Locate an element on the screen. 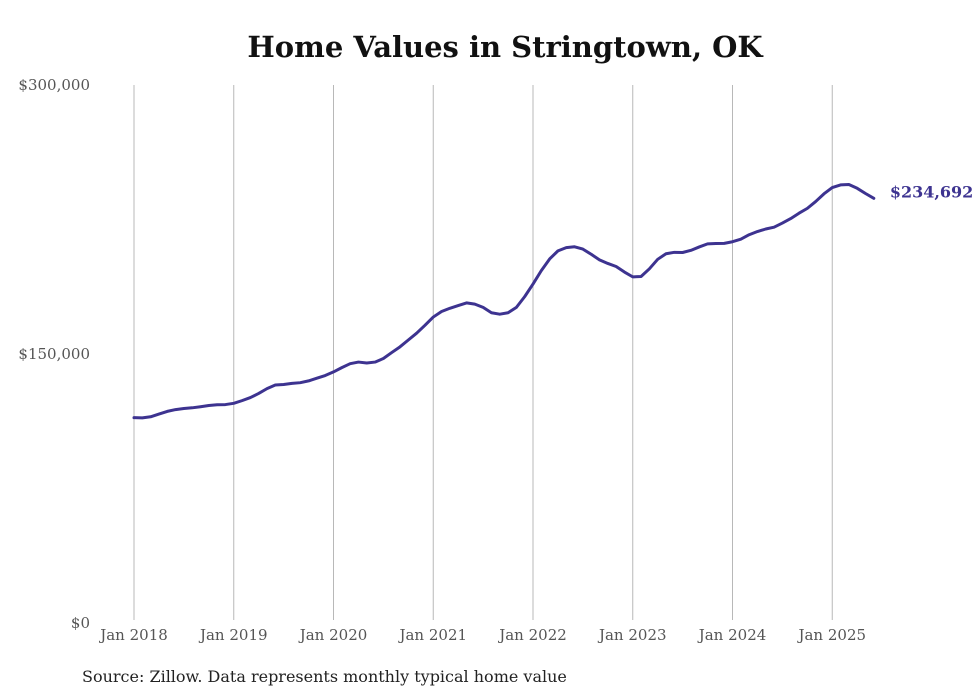  y-tick-label: $150,000 is located at coordinates (54, 354).